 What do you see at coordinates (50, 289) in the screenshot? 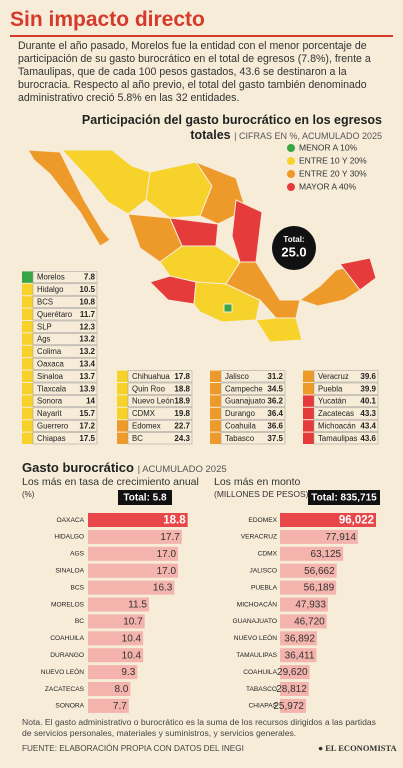
I see `state-name: Hidalgo` at bounding box center [50, 289].